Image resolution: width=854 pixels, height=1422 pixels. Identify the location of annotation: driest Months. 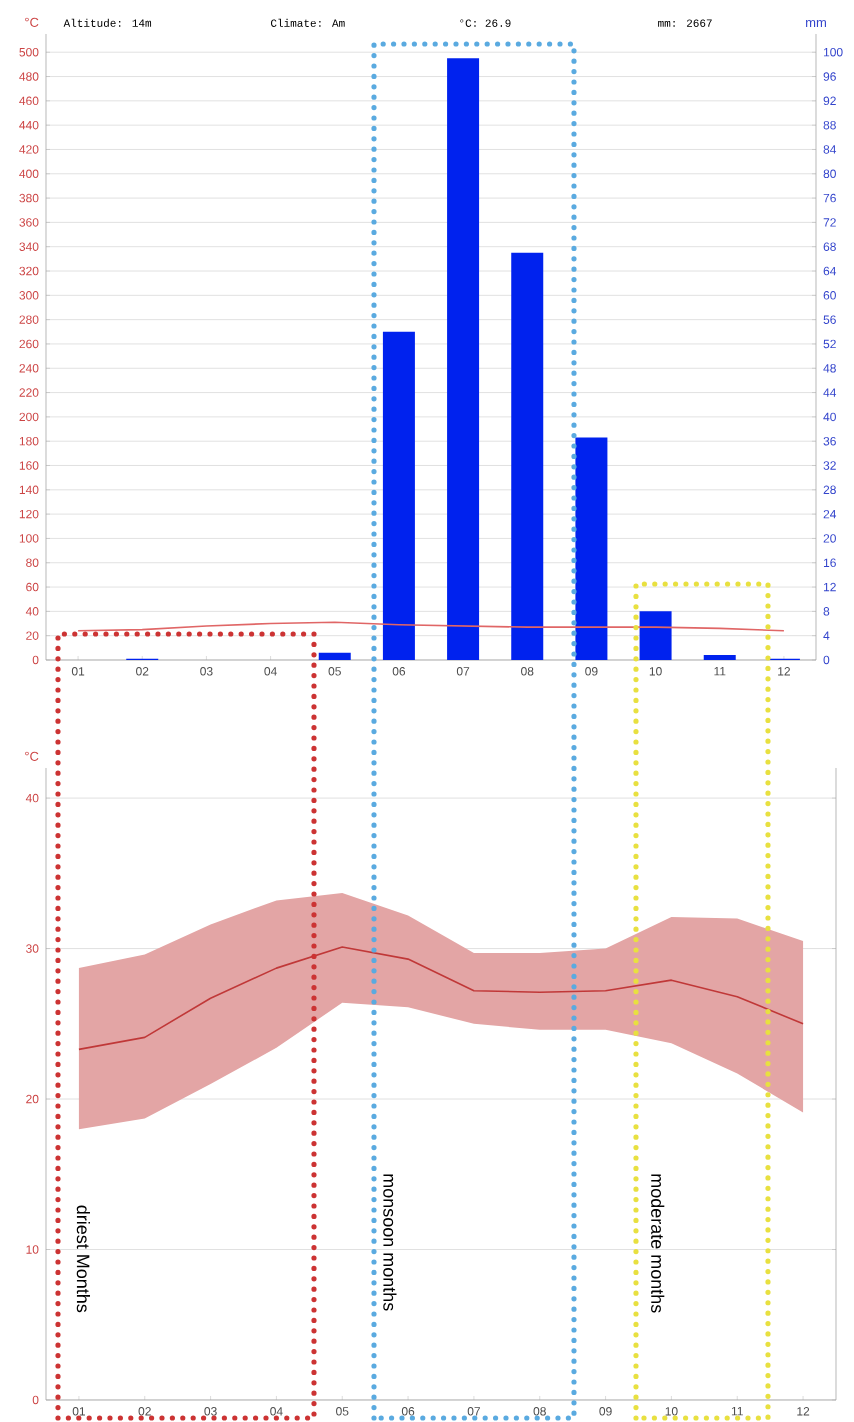
(83, 1259).